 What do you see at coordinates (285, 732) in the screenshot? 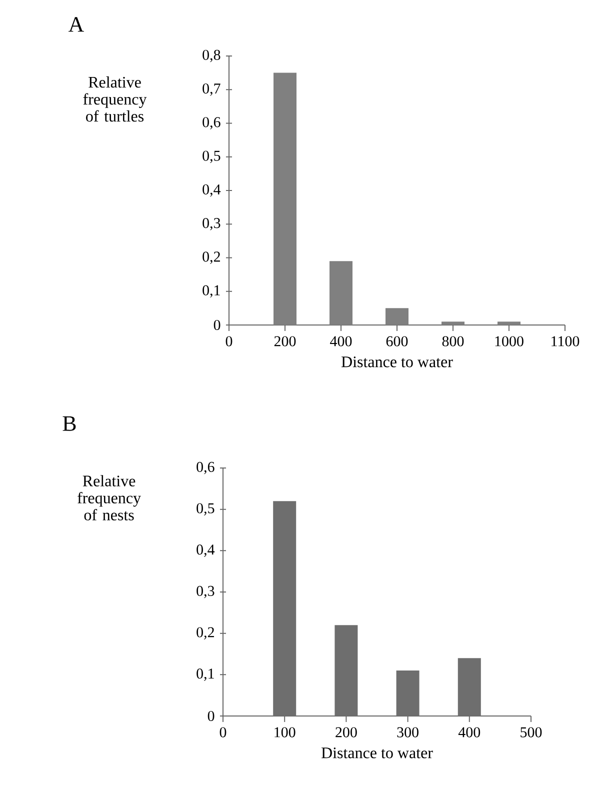
I see `x-tick-label: 100` at bounding box center [285, 732].